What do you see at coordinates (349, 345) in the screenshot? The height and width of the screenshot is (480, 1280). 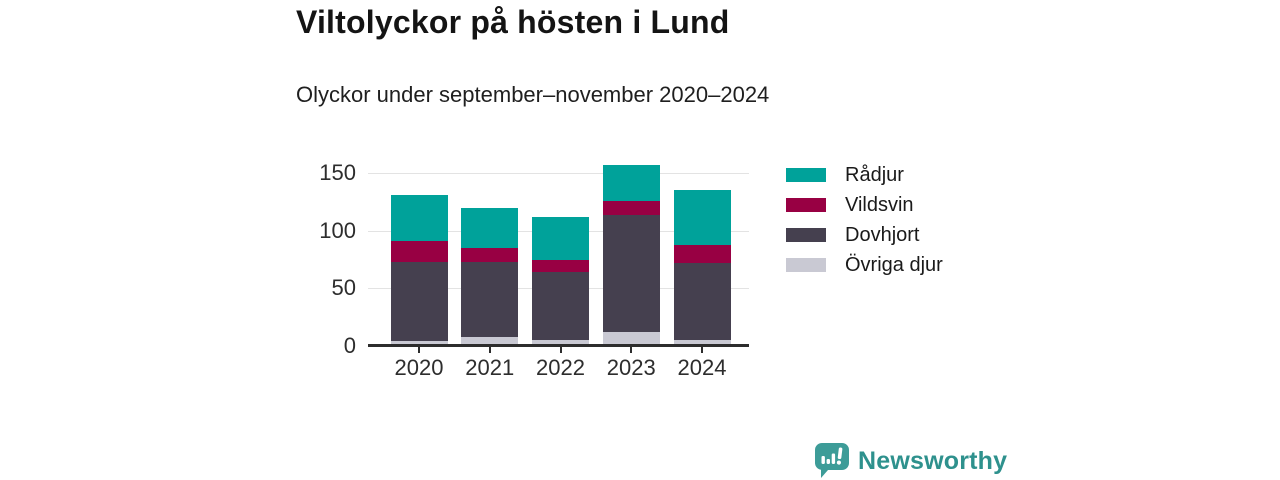 I see `y-axis-label-0: 0` at bounding box center [349, 345].